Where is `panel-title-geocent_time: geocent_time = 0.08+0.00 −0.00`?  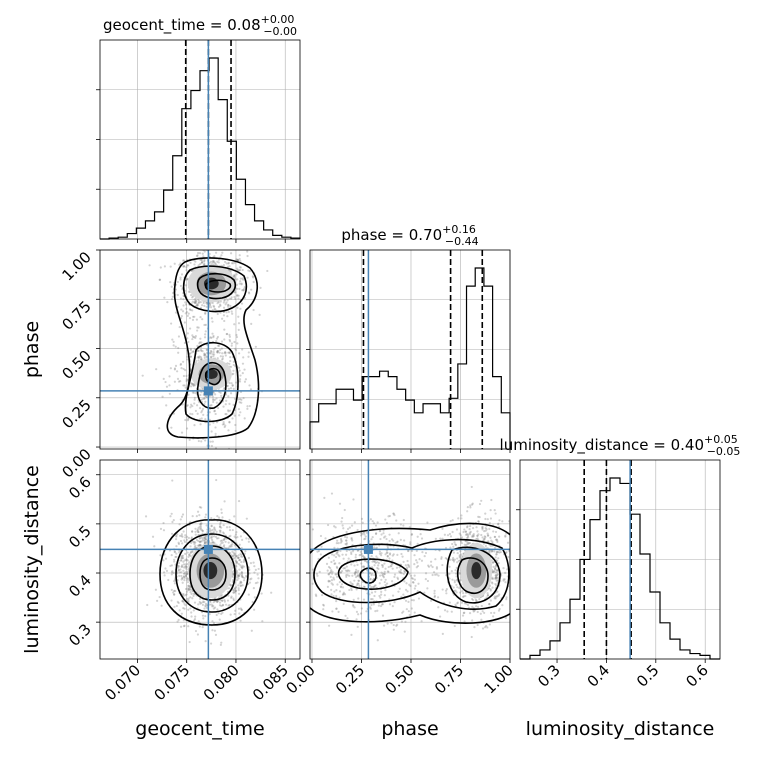
panel-title-geocent_time: geocent_time = 0.08+0.00 −0.00 is located at coordinates (200, 25).